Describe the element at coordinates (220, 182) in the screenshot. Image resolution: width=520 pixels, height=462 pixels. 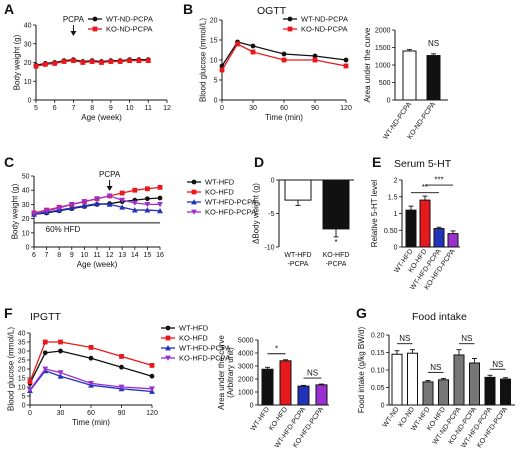
I see `legend-entry: WT-HFD` at that location.